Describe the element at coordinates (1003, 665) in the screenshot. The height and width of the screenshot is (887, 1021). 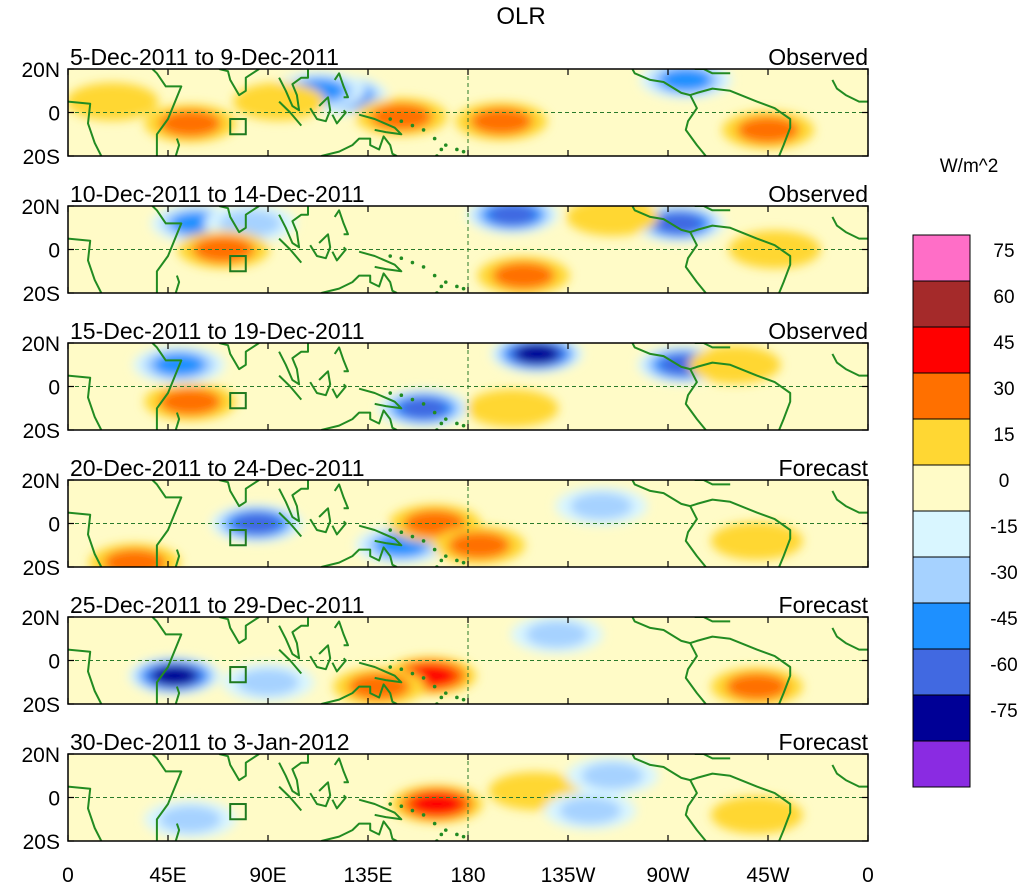
I see `colorbar-label: -60` at that location.